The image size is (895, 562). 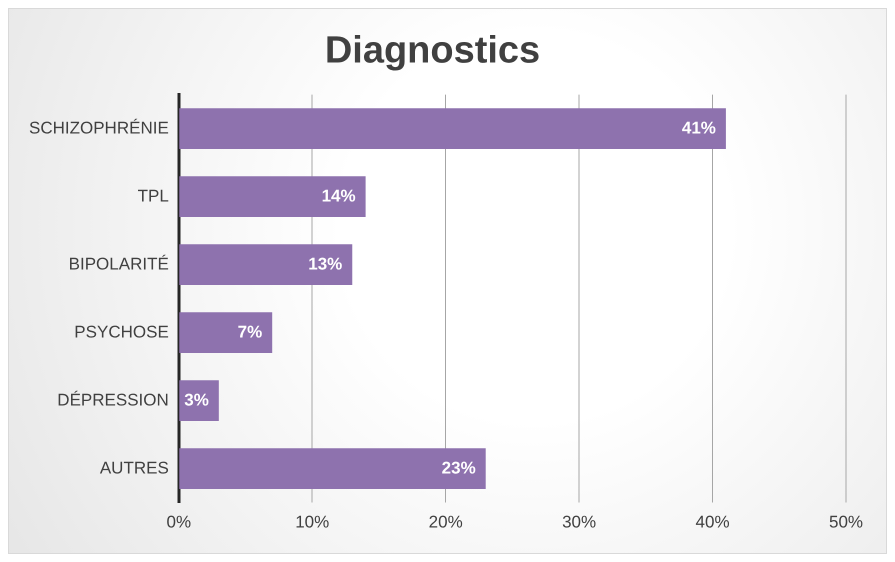 I want to click on x-tick-label: 0%, so click(x=179, y=522).